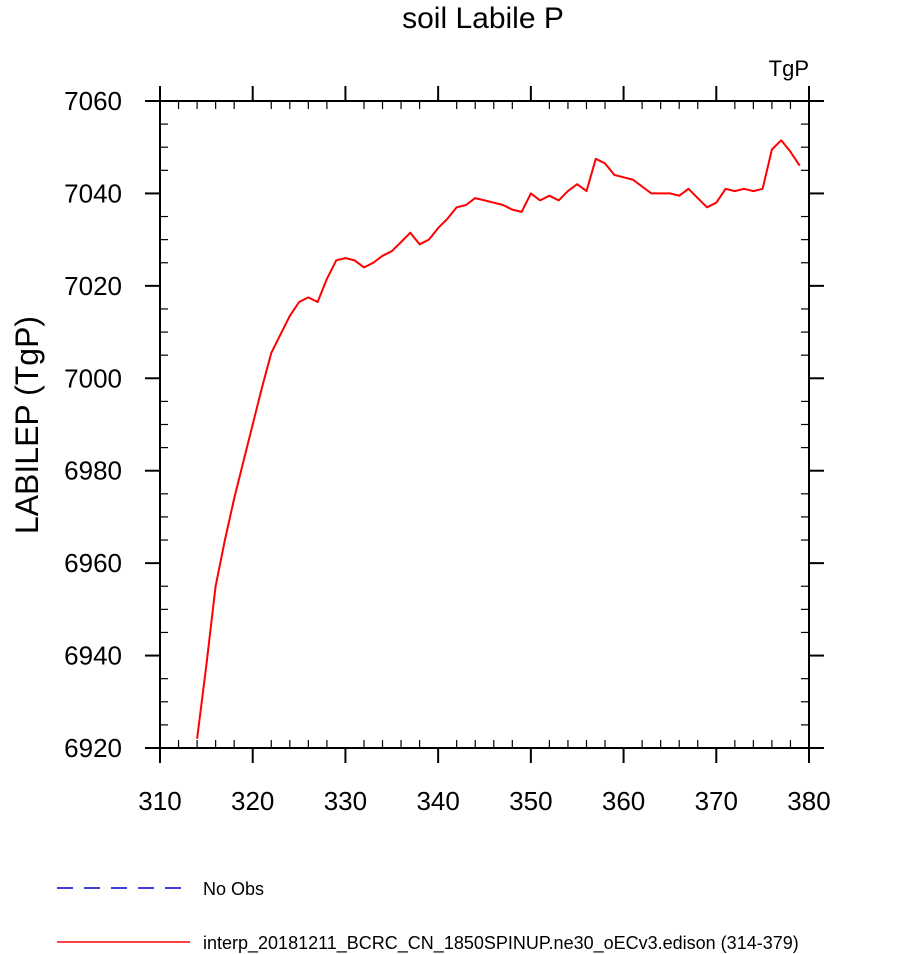 The width and height of the screenshot is (906, 954). I want to click on units-label: TgP, so click(789, 68).